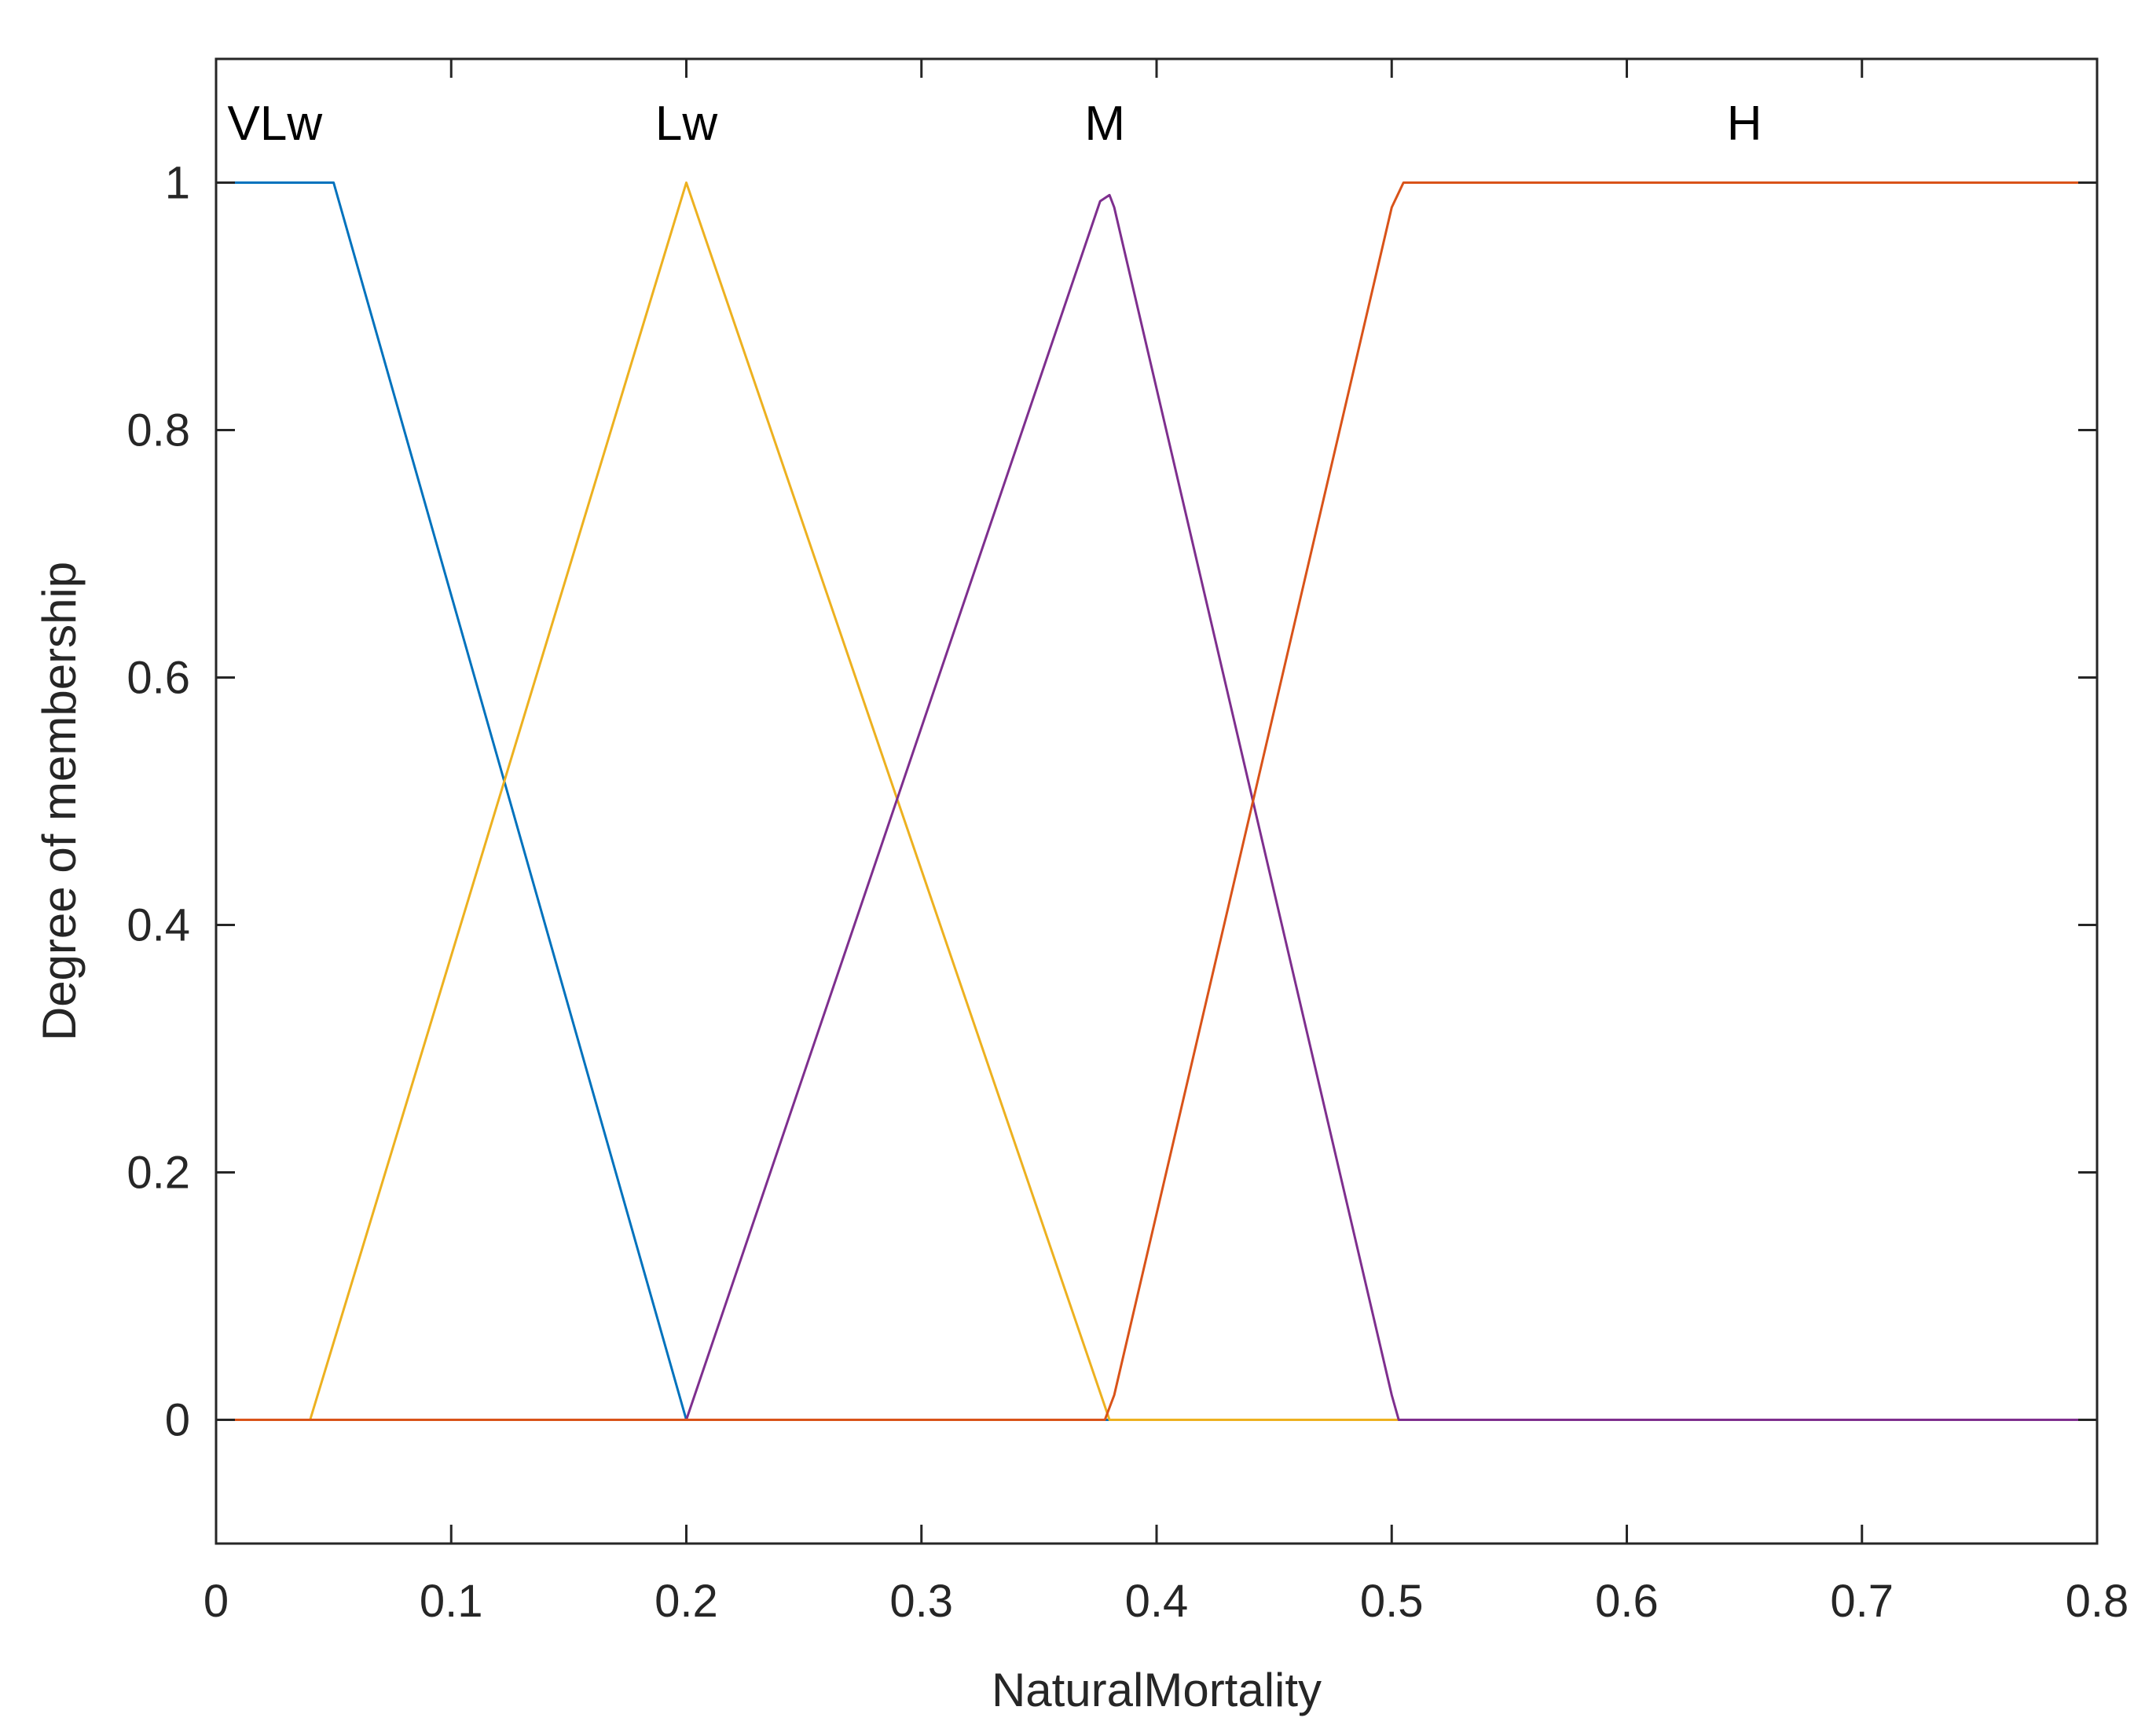 This screenshot has width=2156, height=1736. What do you see at coordinates (451, 1601) in the screenshot?
I see `x-tick-label: 0.1` at bounding box center [451, 1601].